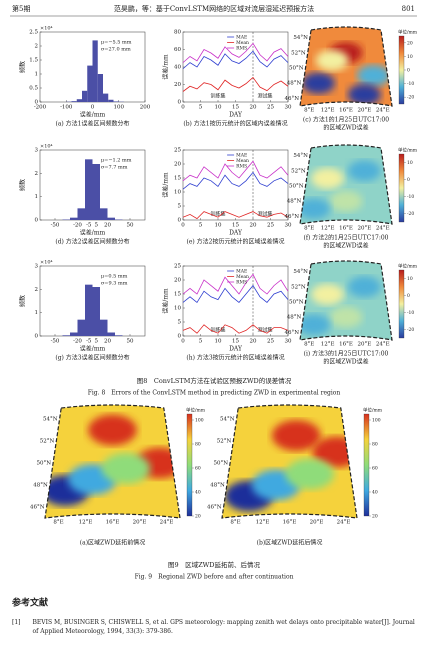  What do you see at coordinates (23, 301) in the screenshot?
I see `y-axis-label: 频数` at bounding box center [23, 301].